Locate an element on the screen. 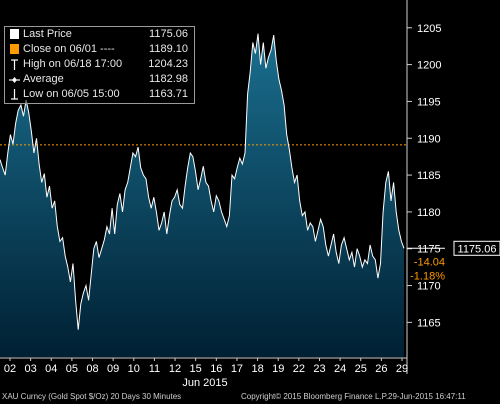 This screenshot has height=404, width=500. x-tick-label: 11 is located at coordinates (154, 369).